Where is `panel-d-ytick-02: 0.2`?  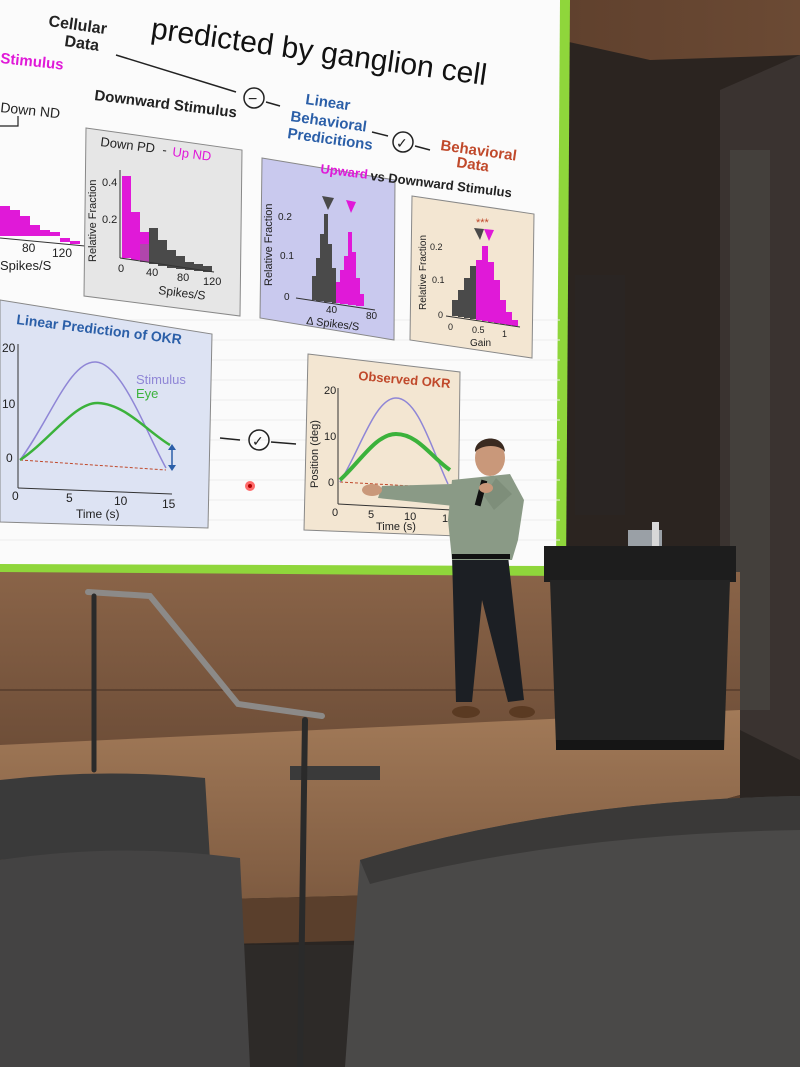
panel-d-ytick-02: 0.2 is located at coordinates (436, 247).